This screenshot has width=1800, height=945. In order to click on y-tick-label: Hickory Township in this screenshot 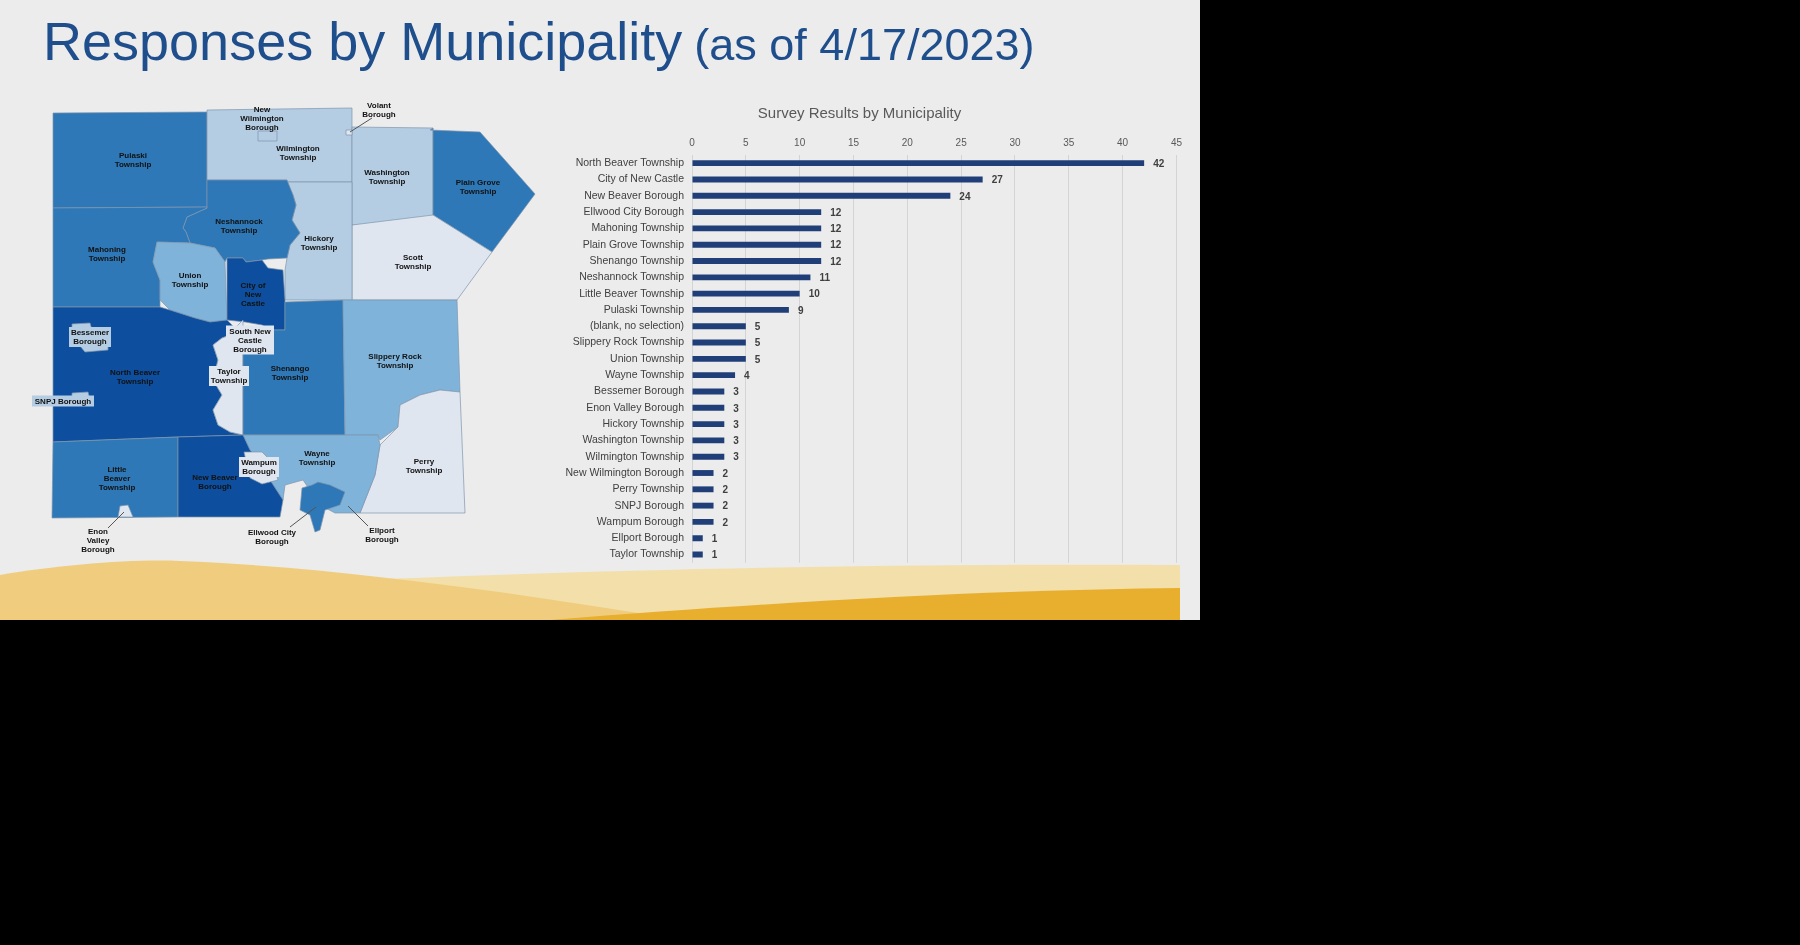, I will do `click(643, 422)`.